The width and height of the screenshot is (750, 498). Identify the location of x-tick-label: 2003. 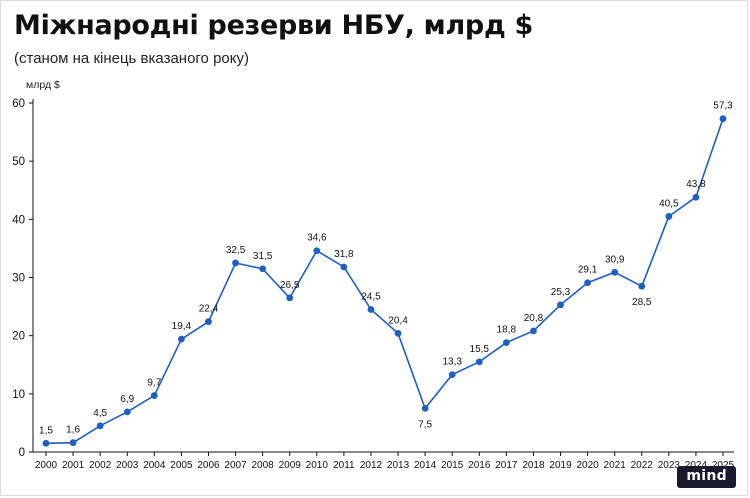
(127, 465).